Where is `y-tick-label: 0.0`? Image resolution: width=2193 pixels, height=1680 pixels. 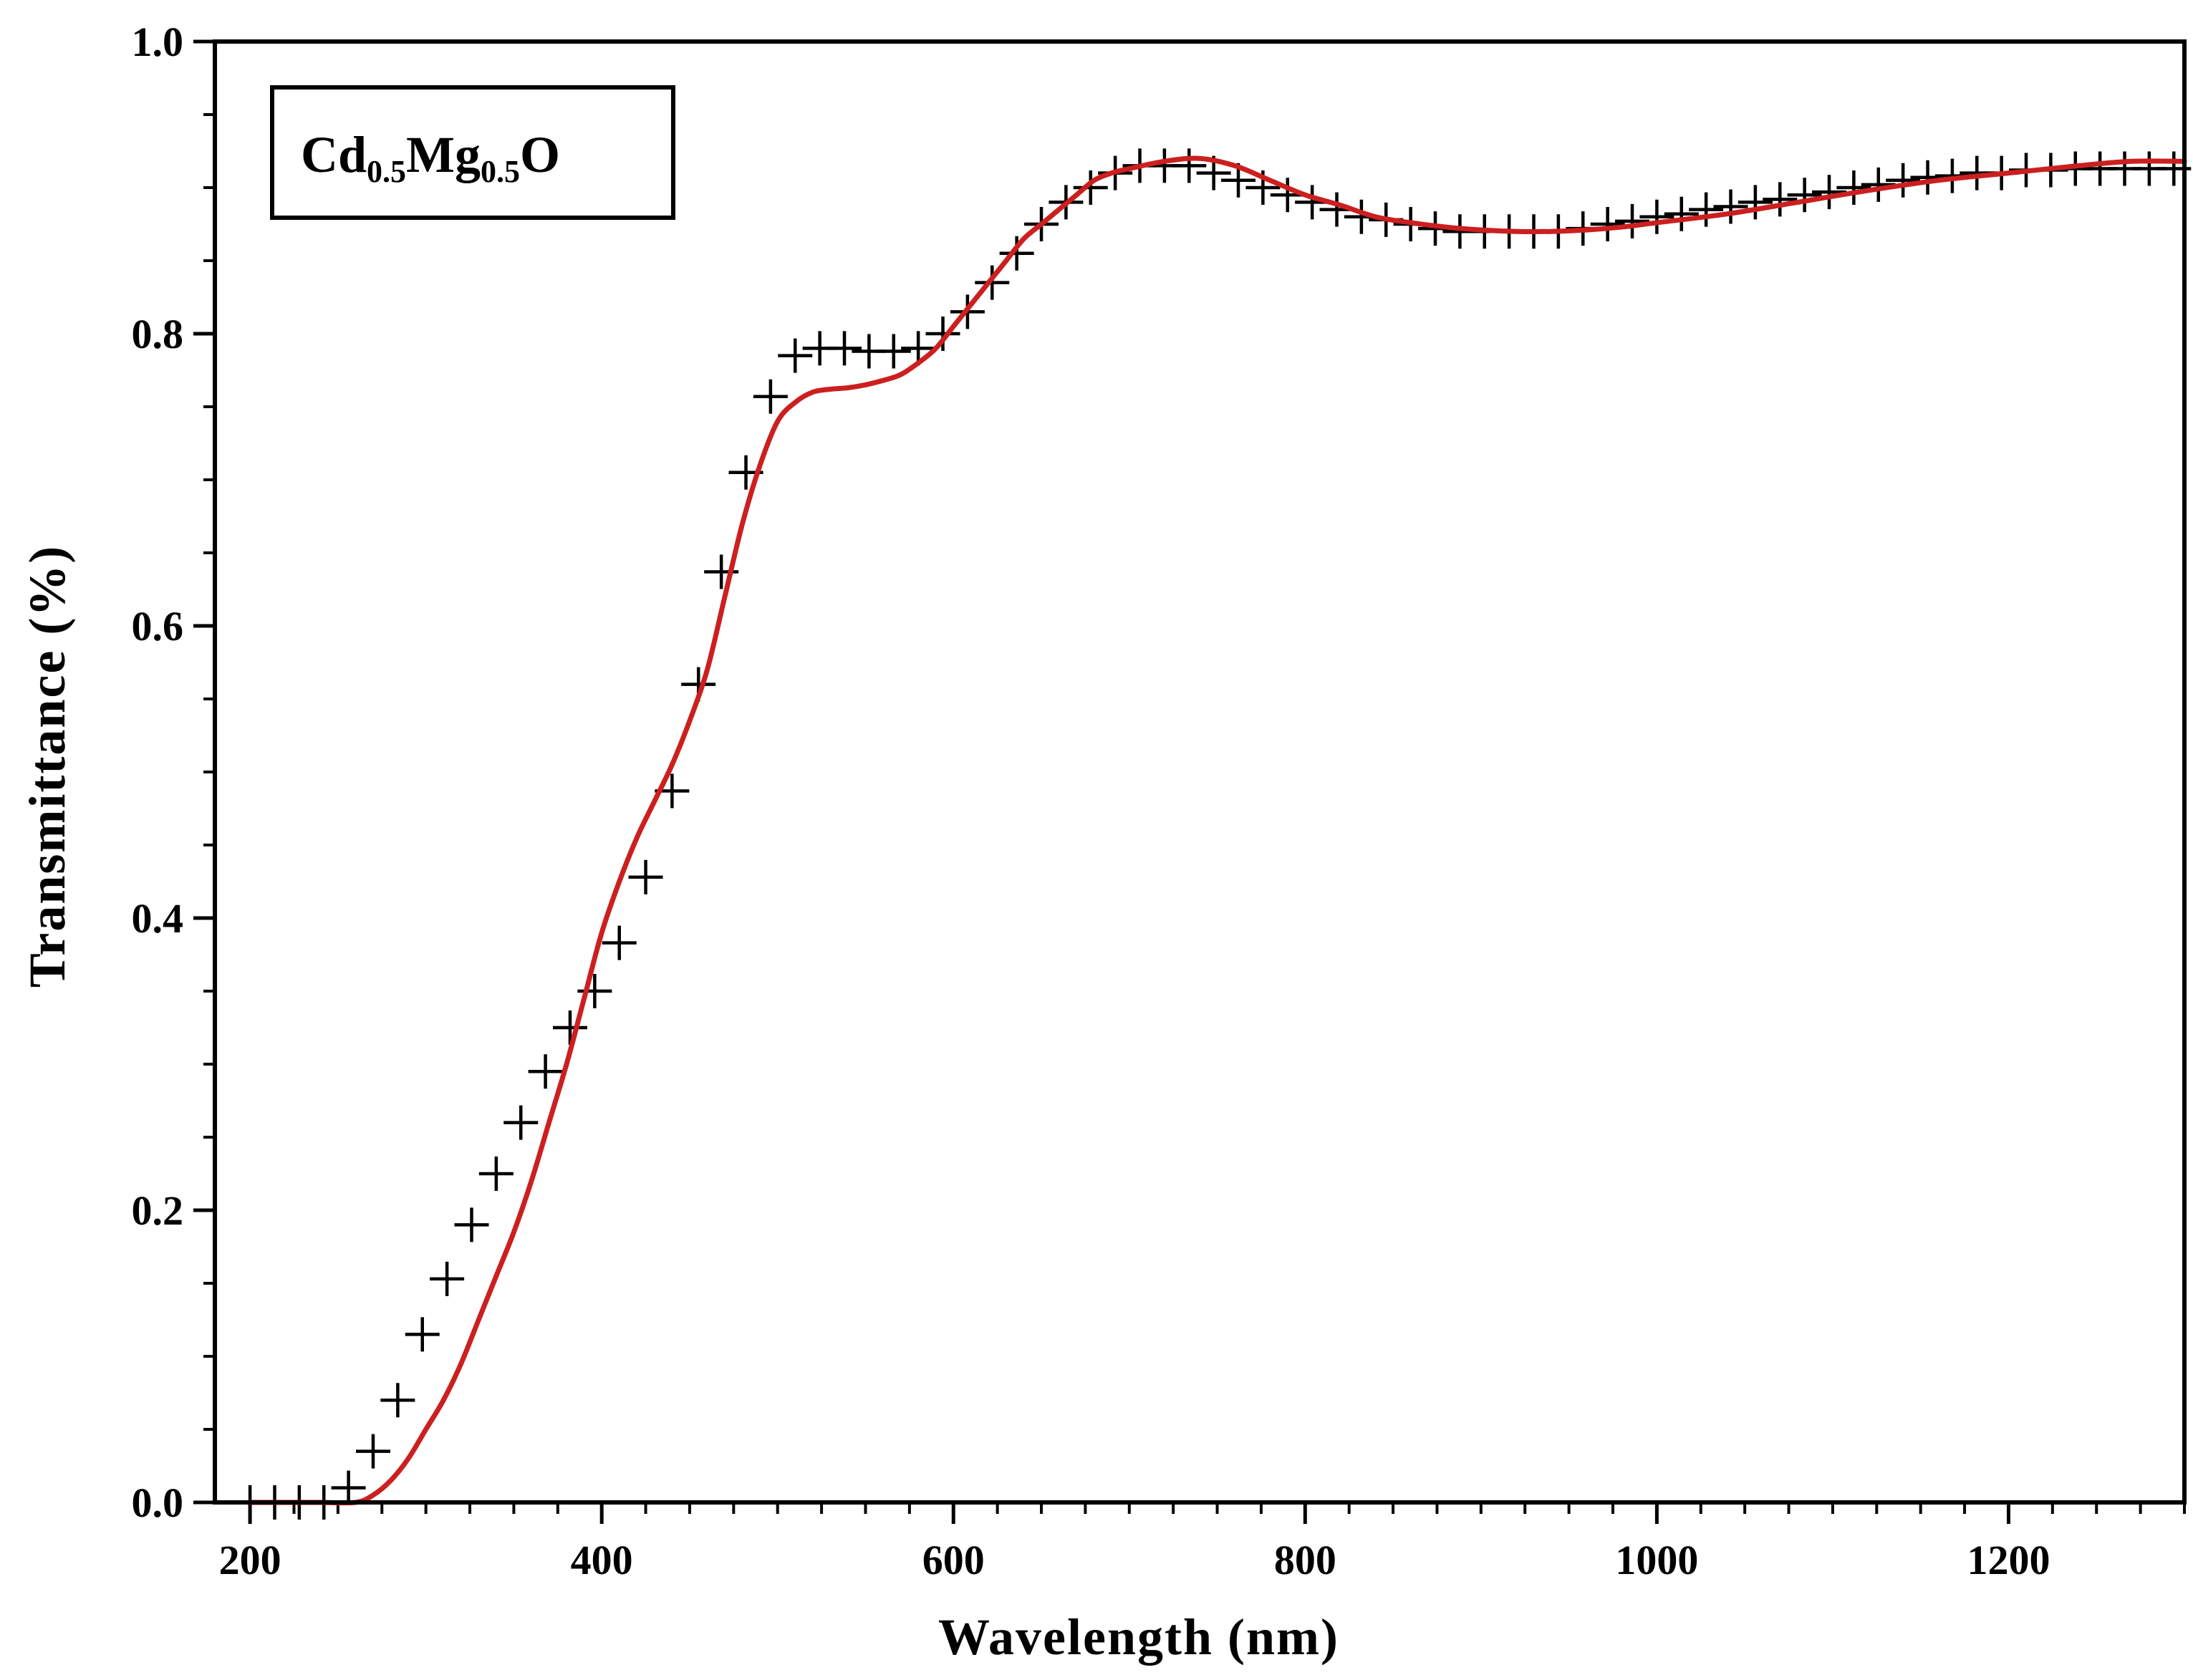
y-tick-label: 0.0 is located at coordinates (158, 1502).